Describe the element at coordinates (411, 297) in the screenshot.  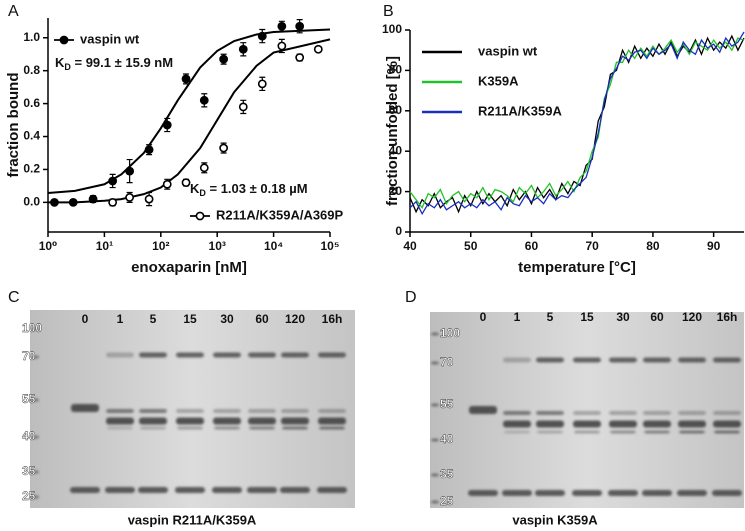
I see `panel-label: D` at that location.